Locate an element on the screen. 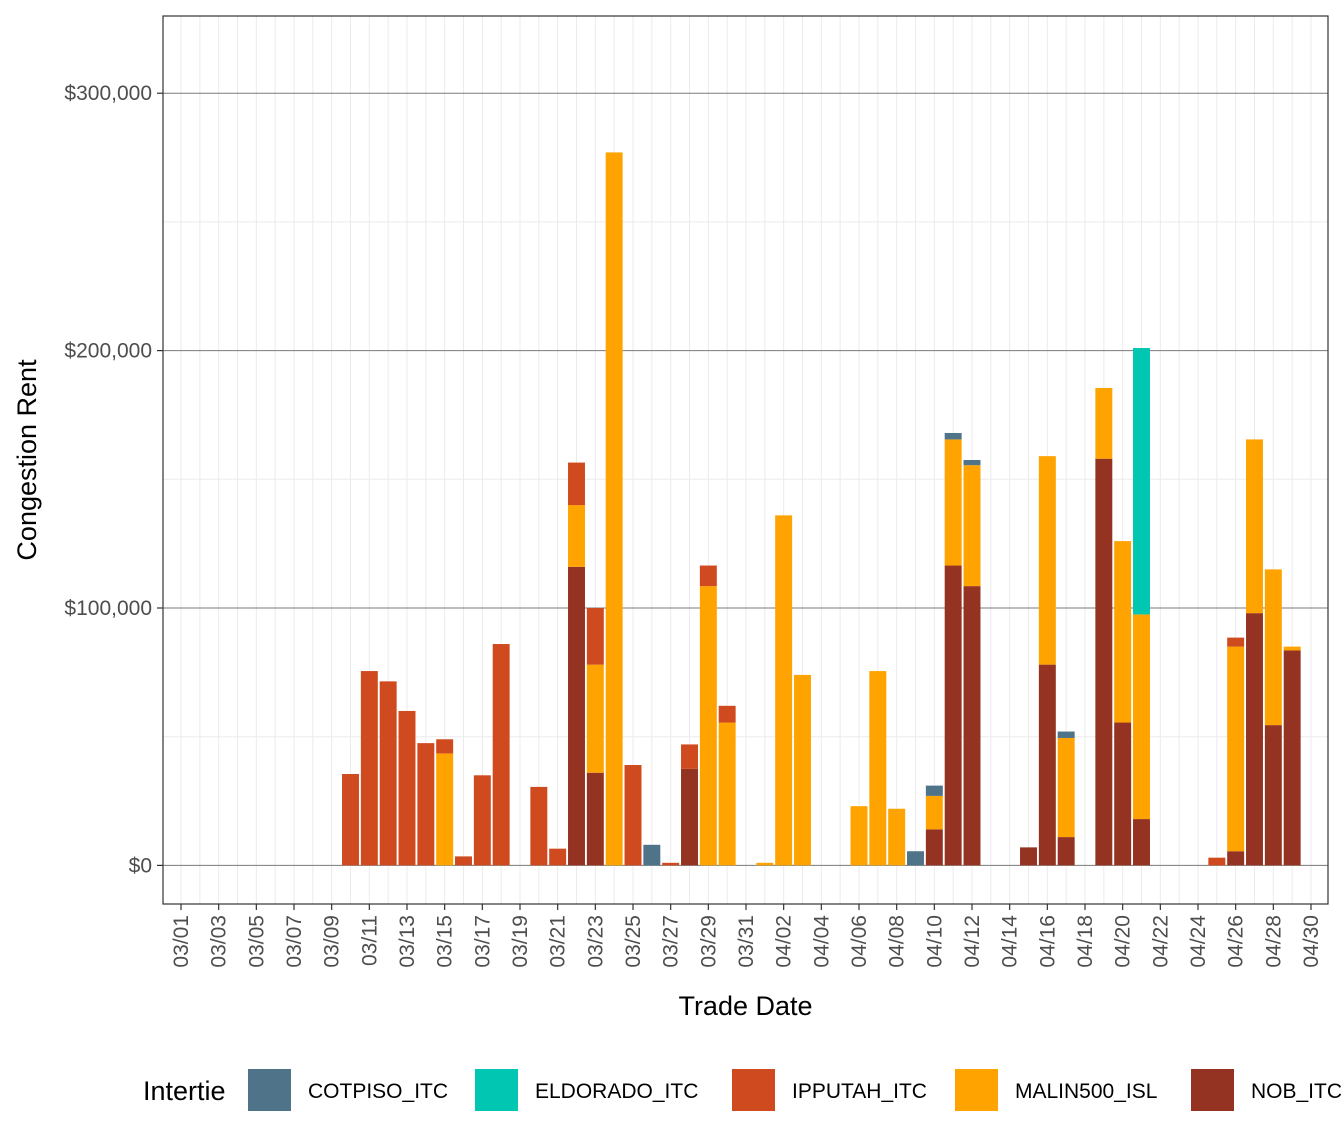  x-tick-label: 03/03 is located at coordinates (219, 941).